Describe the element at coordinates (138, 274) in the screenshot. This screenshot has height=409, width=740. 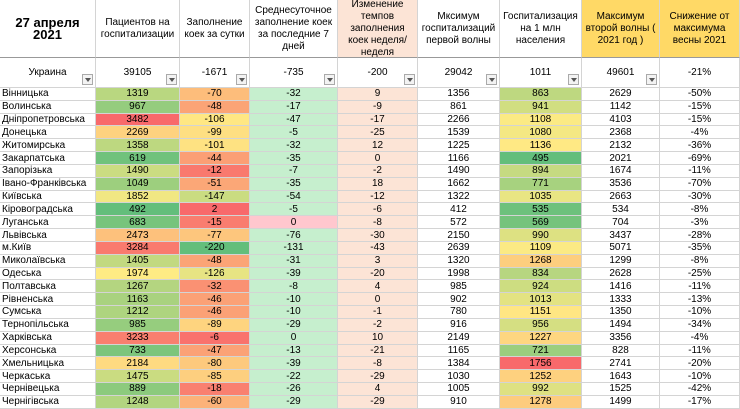
I see `cell-value: 1974` at that location.